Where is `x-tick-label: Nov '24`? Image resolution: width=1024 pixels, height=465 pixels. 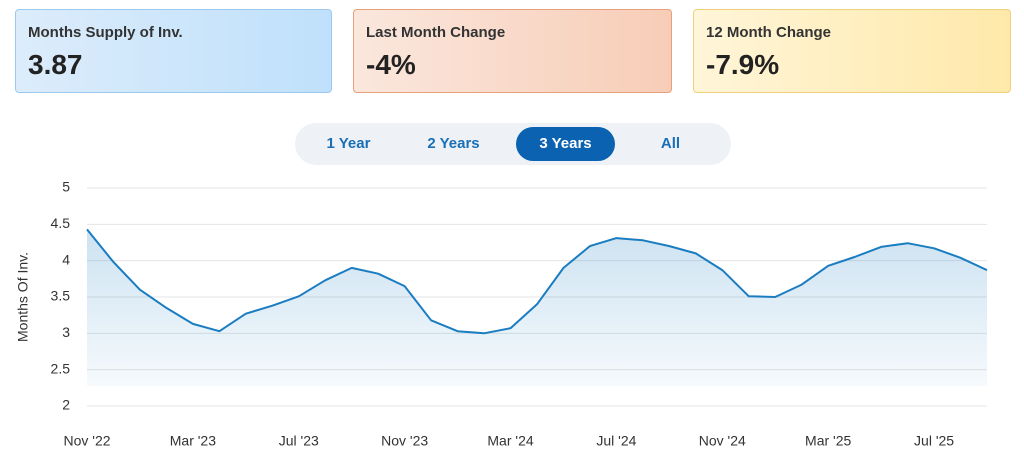
x-tick-label: Nov '24 is located at coordinates (722, 441).